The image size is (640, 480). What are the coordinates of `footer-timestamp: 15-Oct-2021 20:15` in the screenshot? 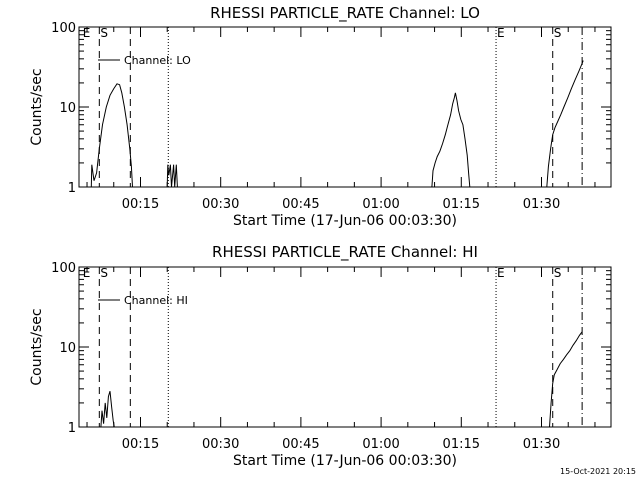 It's located at (598, 471).